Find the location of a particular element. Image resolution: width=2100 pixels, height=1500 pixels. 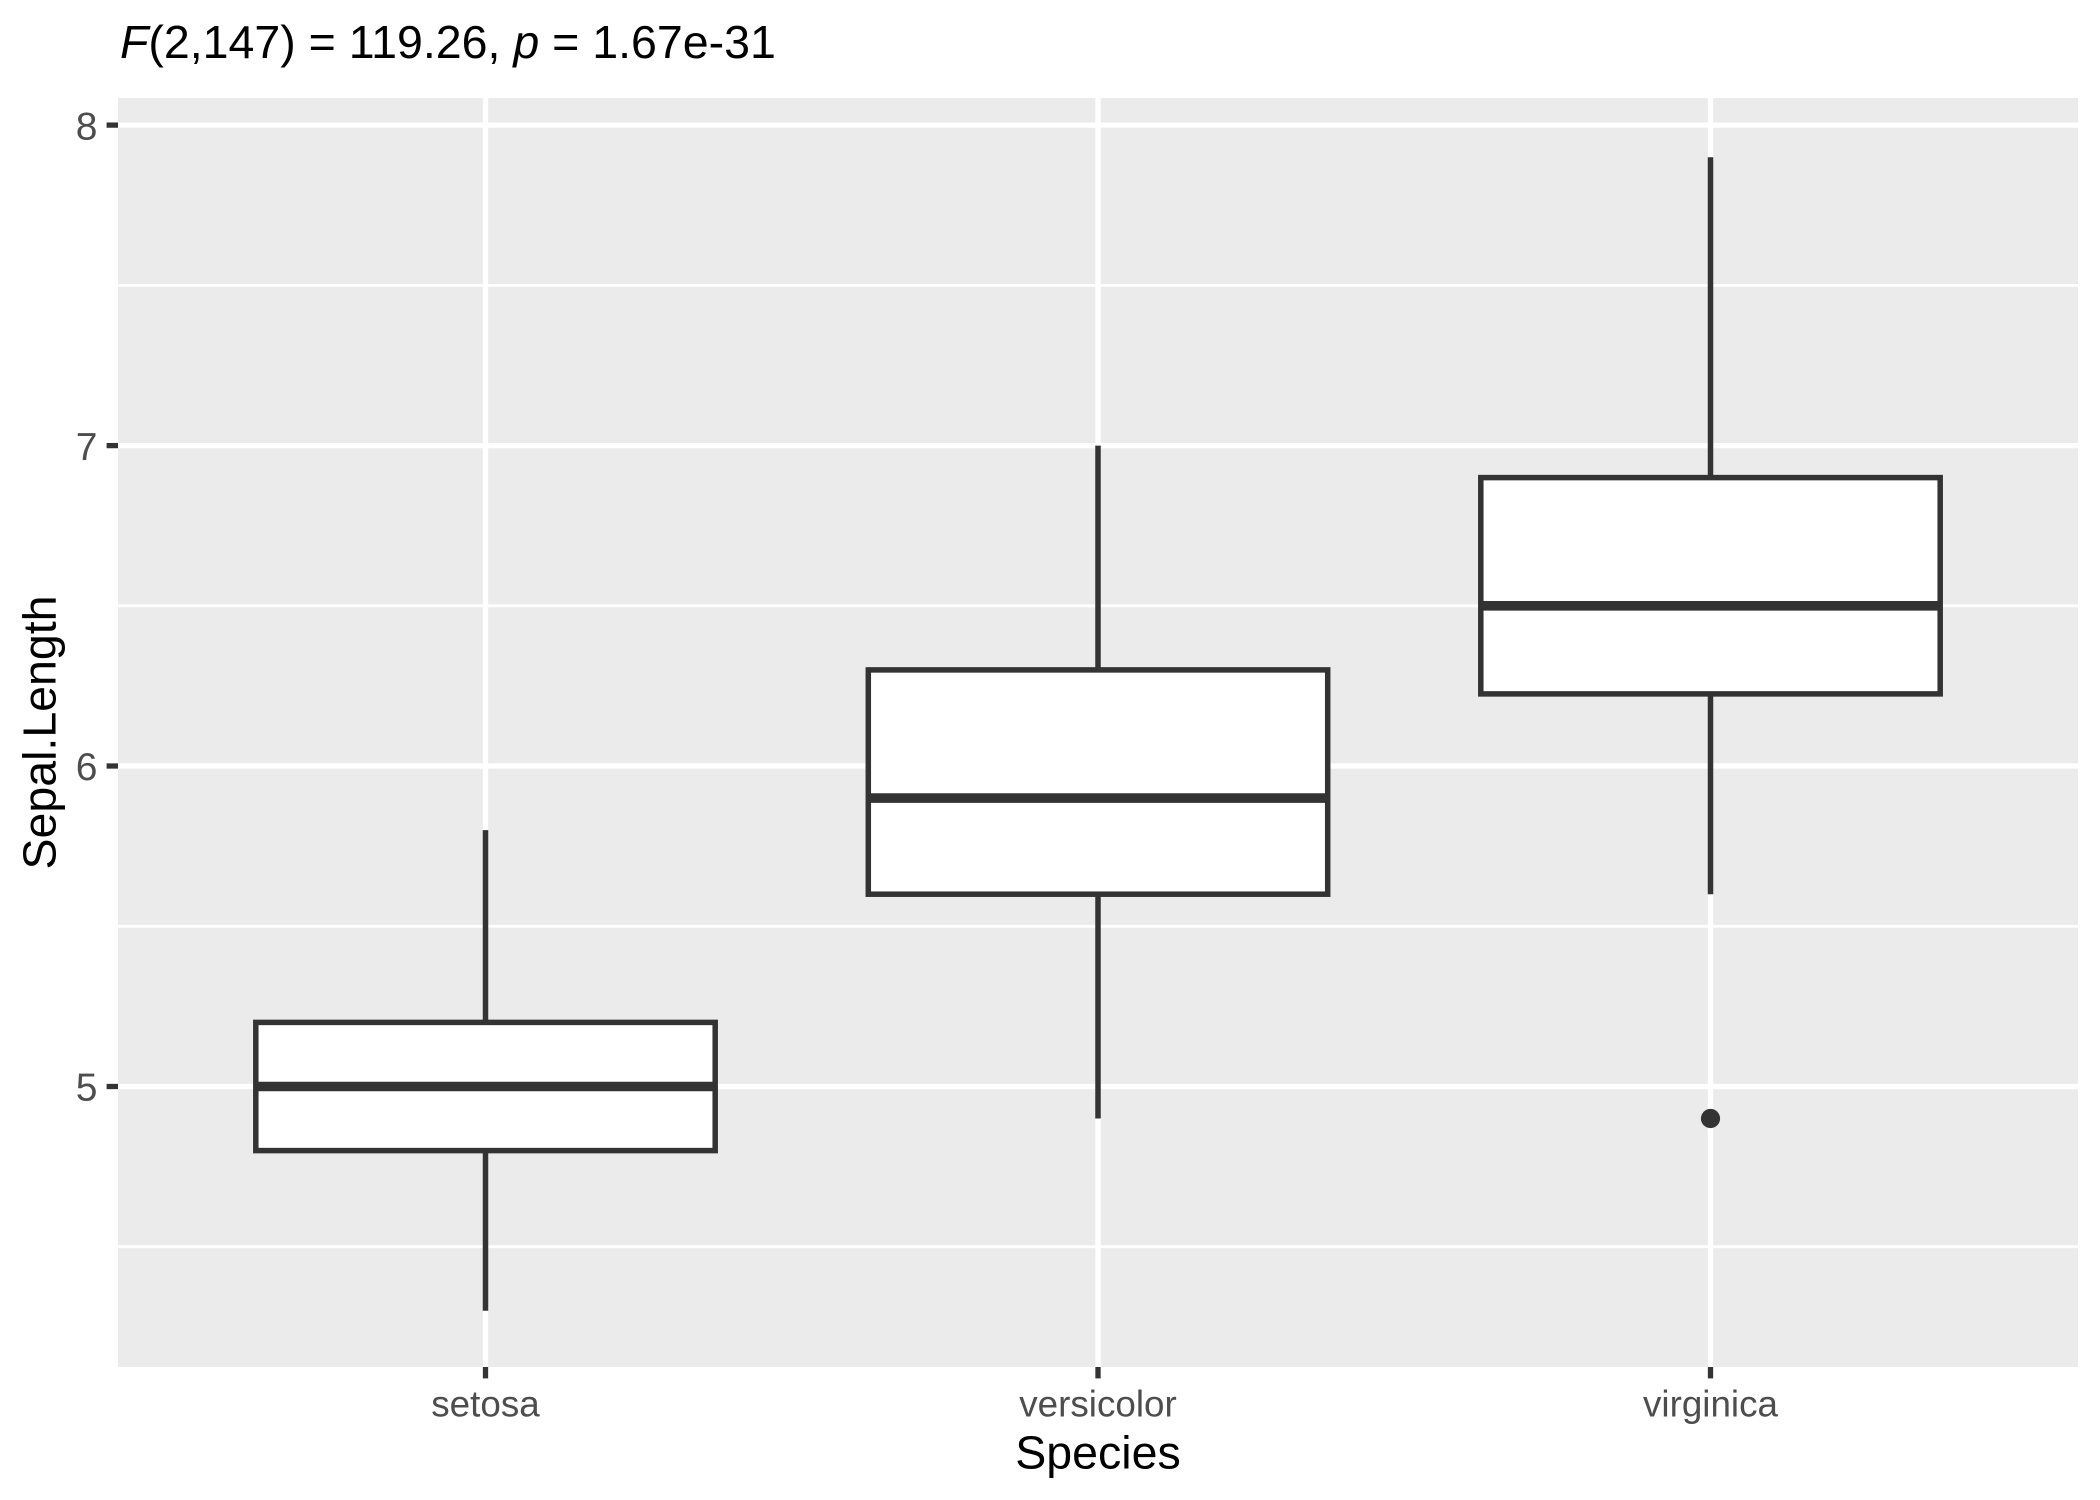

svg-text: 5 is located at coordinates (87, 1088).